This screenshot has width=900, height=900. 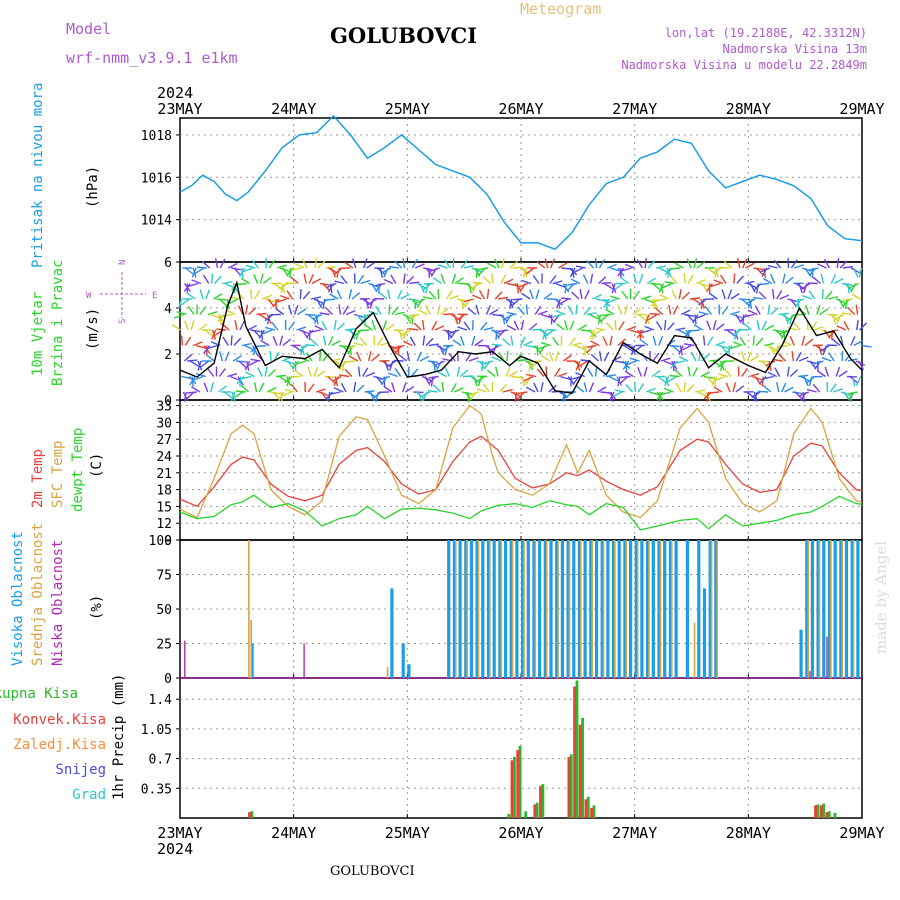 What do you see at coordinates (156, 221) in the screenshot?
I see `pressure-ytick-label: 1014` at bounding box center [156, 221].